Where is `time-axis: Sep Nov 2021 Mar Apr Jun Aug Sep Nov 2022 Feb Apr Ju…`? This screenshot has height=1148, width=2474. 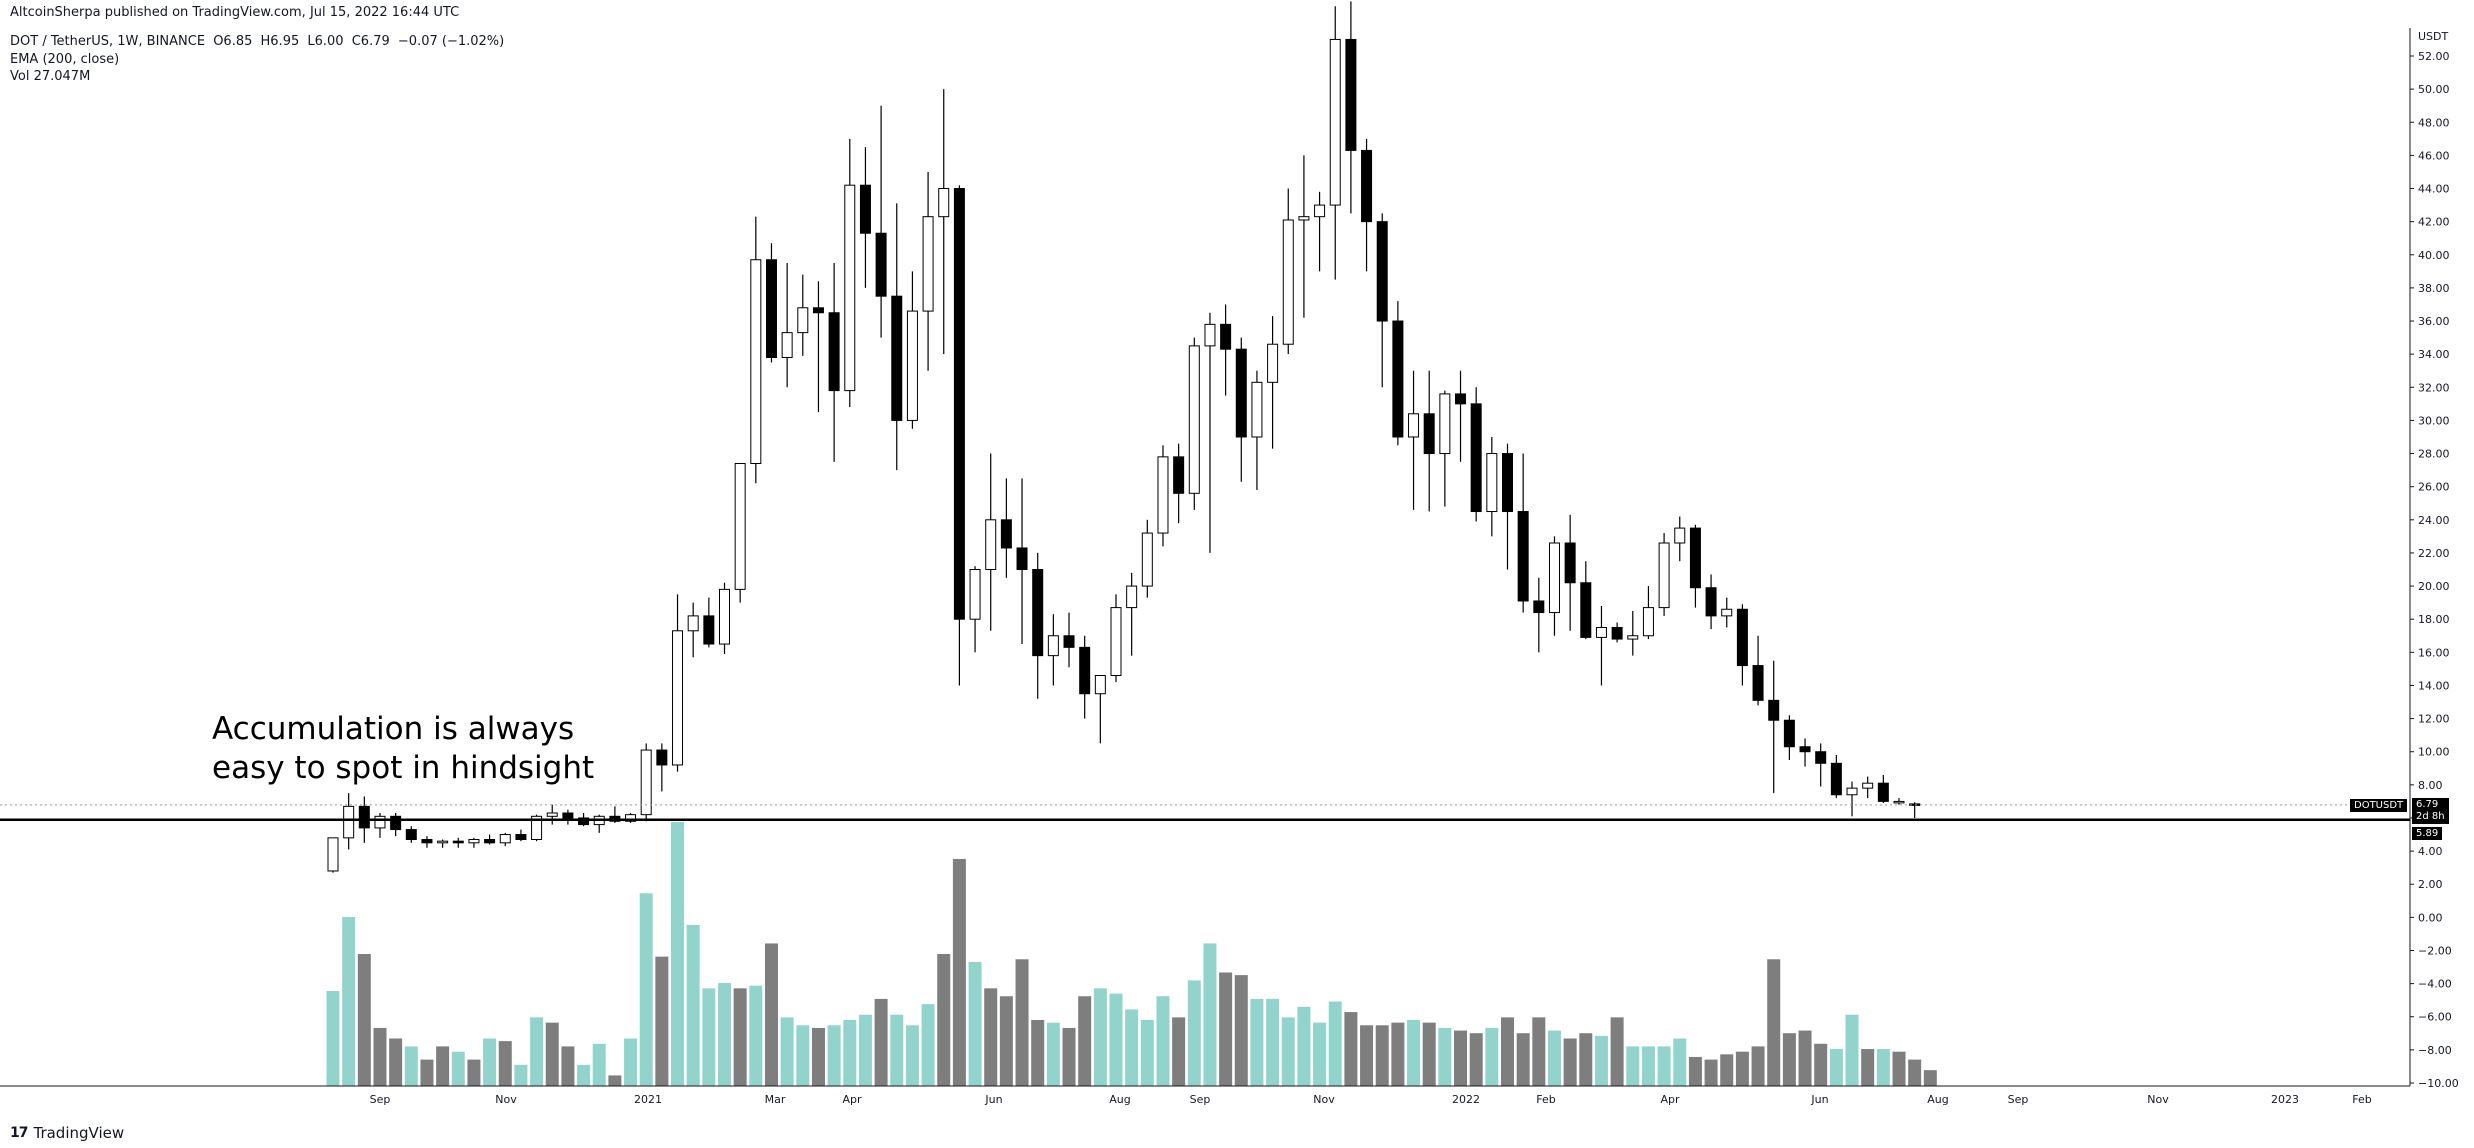 time-axis: Sep Nov 2021 Mar Apr Jun Aug Sep Nov 2022 Feb Apr Ju… is located at coordinates (1371, 1099).